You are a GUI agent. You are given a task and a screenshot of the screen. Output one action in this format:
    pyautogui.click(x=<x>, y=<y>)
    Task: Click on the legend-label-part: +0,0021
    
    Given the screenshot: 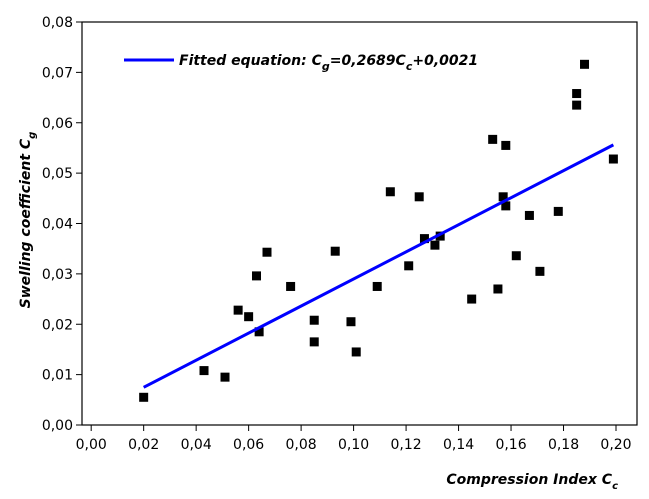 What is the action you would take?
    pyautogui.click(x=445, y=61)
    